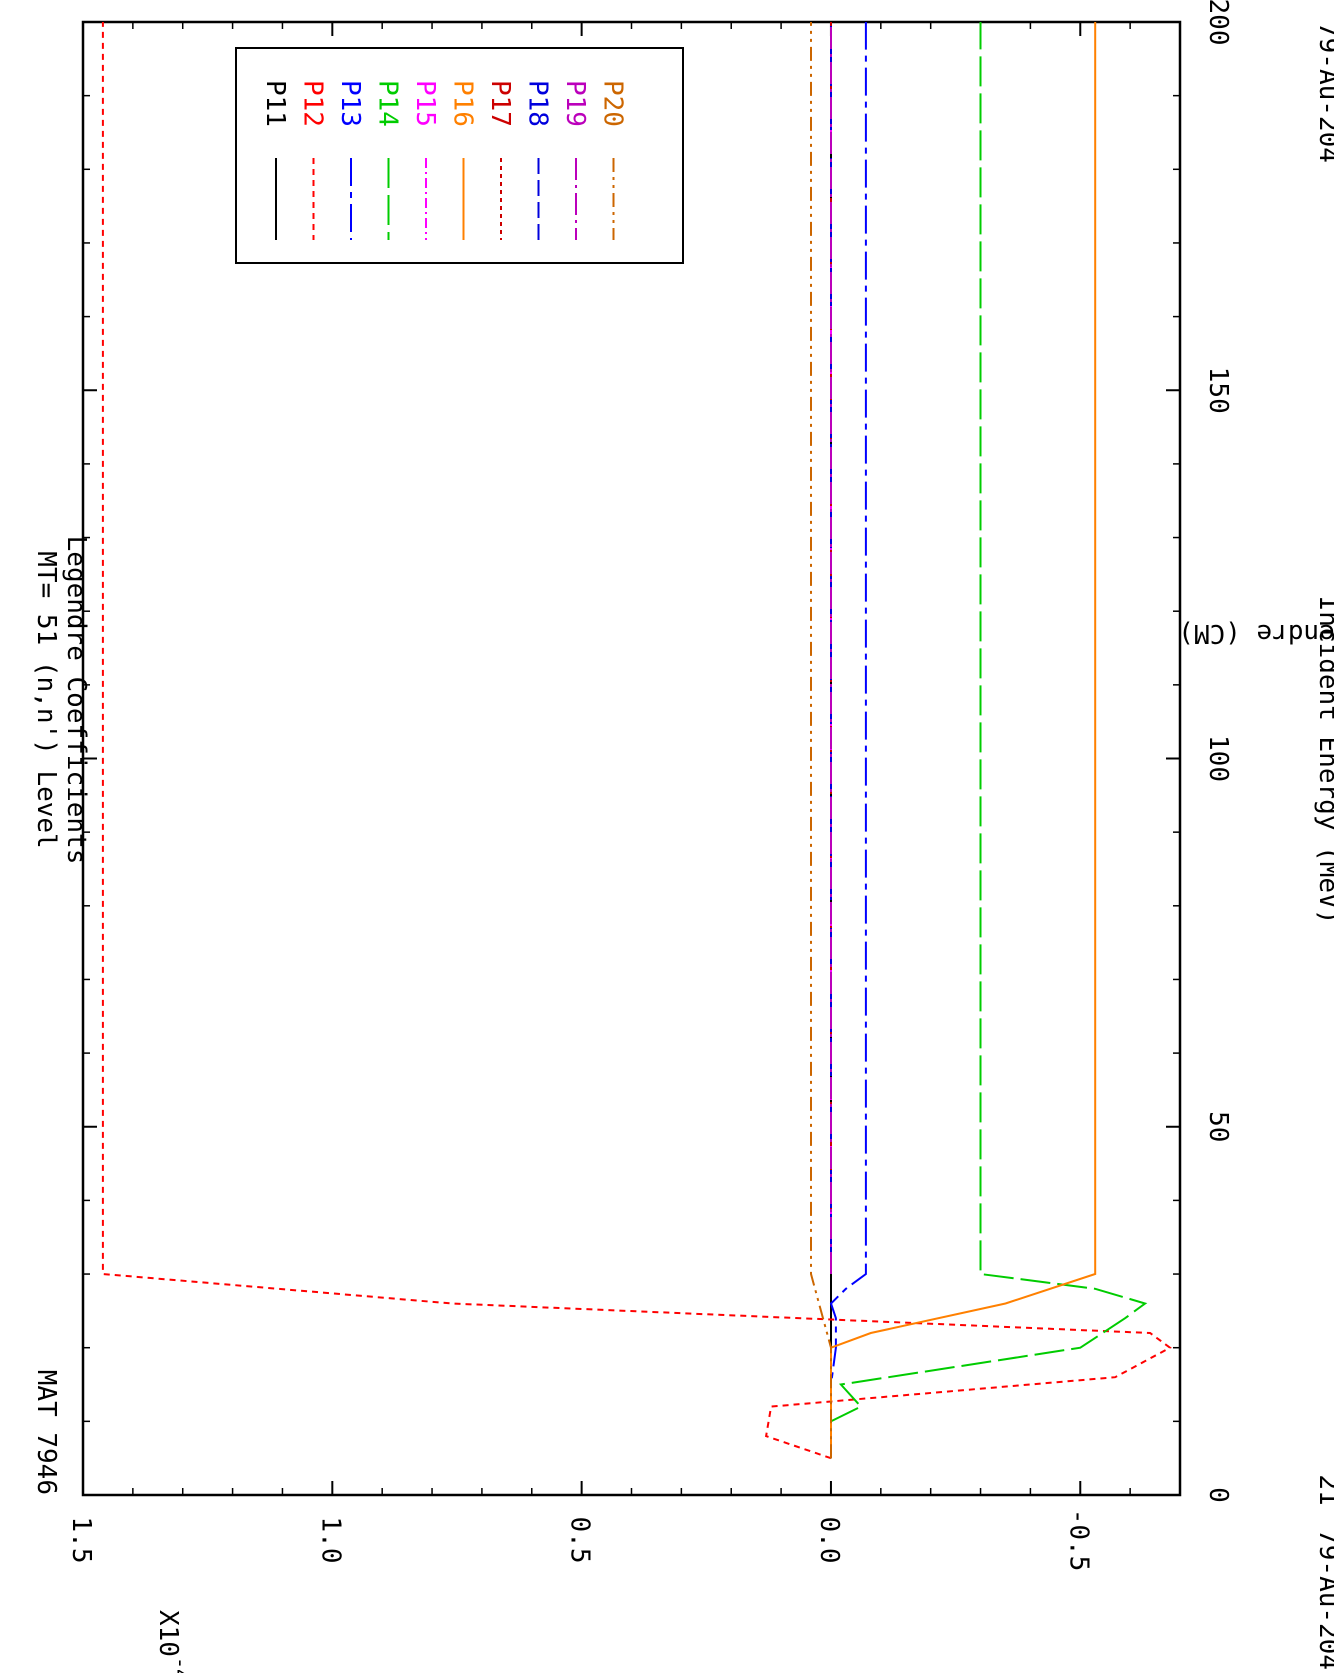 This screenshot has height=1673, width=1334. I want to click on legend-label-p19: P19, so click(575, 103).